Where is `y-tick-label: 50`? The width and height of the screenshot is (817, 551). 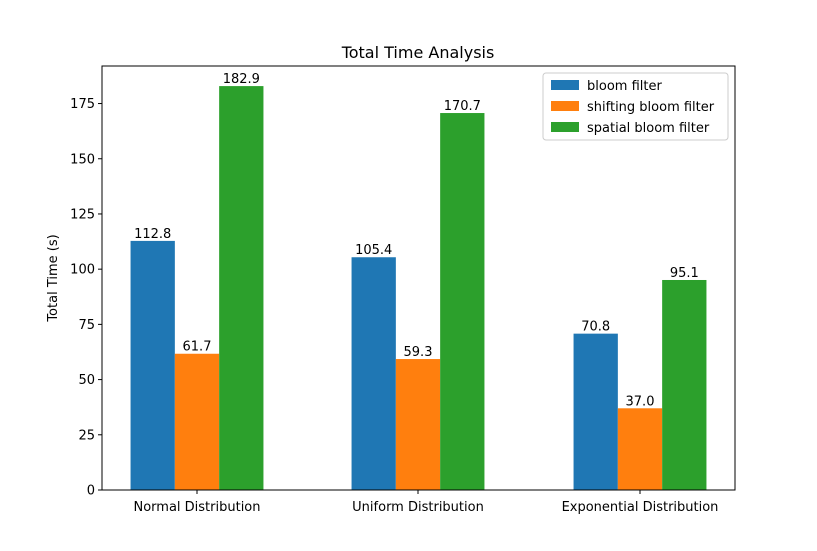
y-tick-label: 50 is located at coordinates (86, 380).